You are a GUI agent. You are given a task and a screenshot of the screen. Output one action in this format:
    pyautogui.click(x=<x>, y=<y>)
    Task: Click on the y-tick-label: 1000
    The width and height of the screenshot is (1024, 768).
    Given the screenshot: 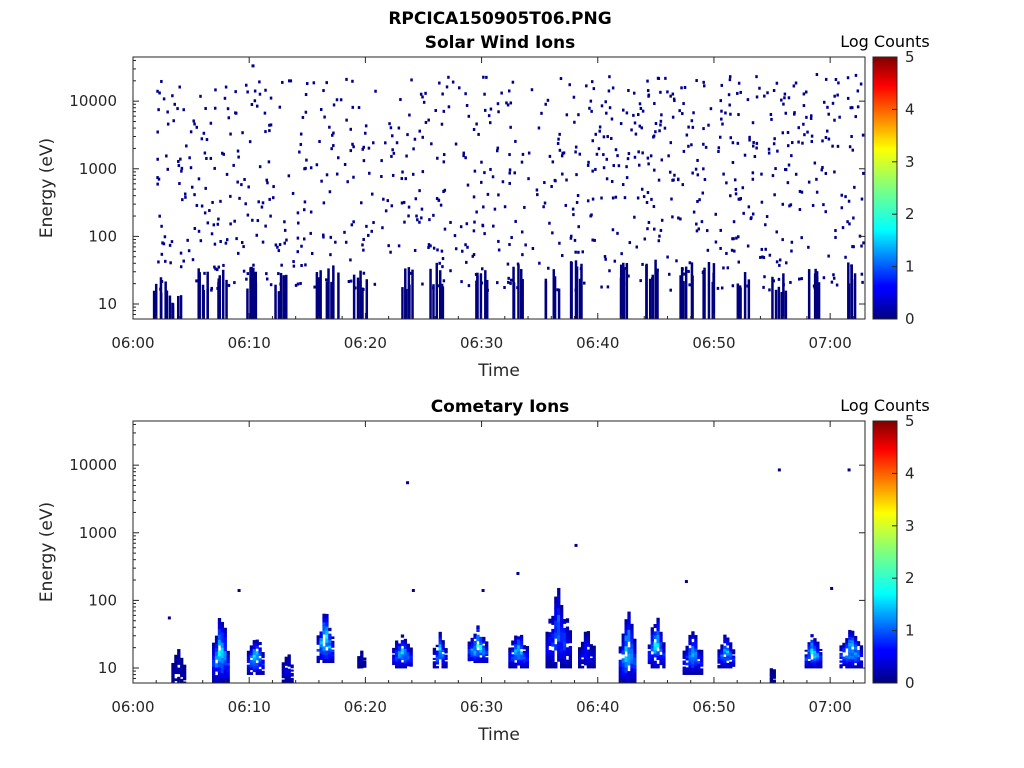 What is the action you would take?
    pyautogui.click(x=98, y=533)
    